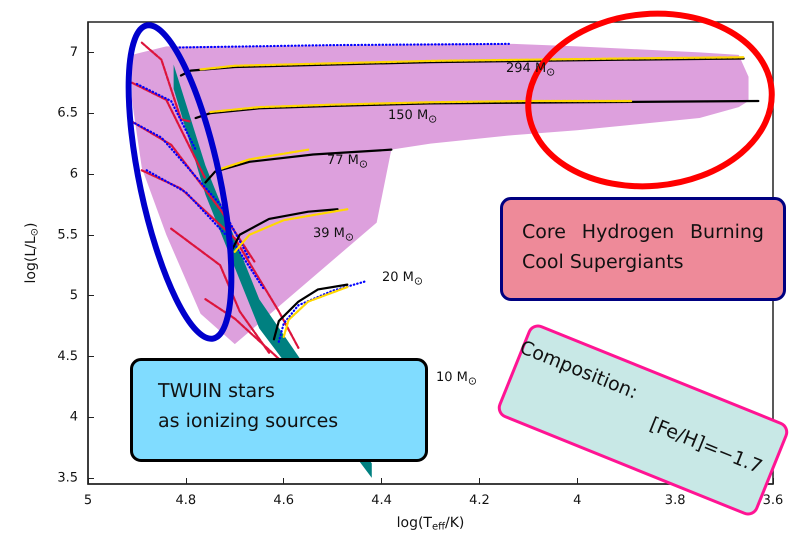  I want to click on annotation: 77 M$_{⊙}$, so click(347, 162).